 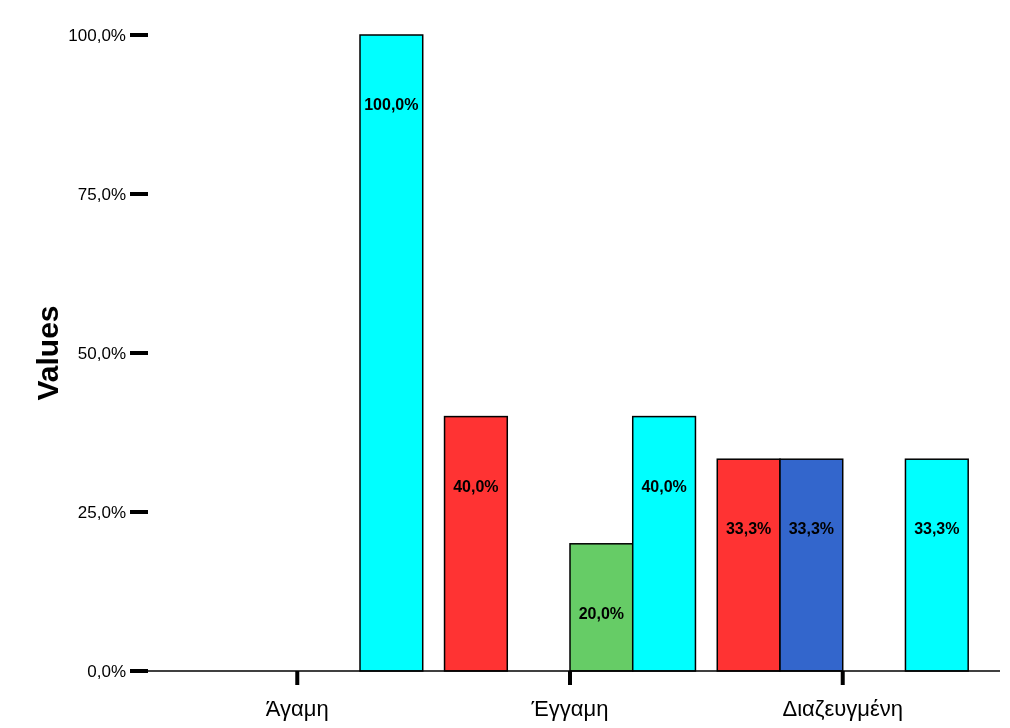 I want to click on x-tick-label: Διαζευγμένη, so click(x=843, y=708).